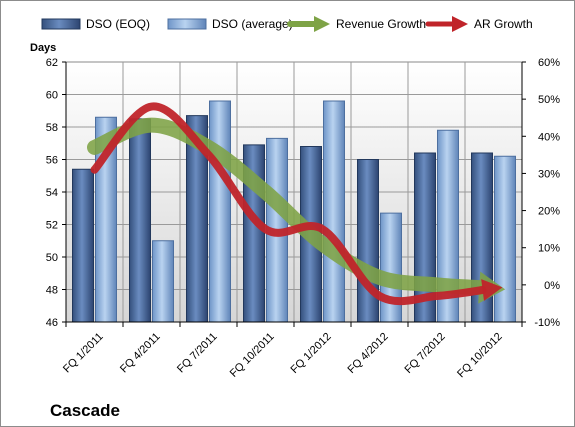  I want to click on right-tick-label: 0%, so click(552, 286).